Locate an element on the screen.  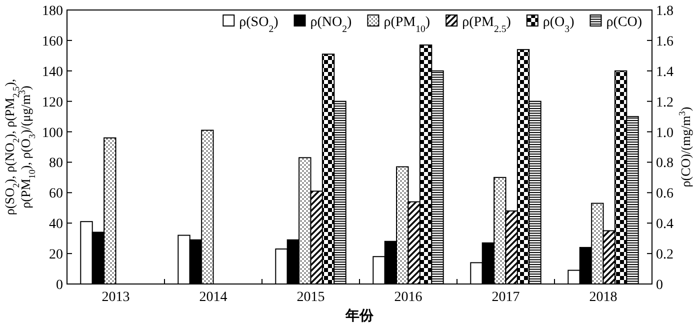
legend-label: ρ(NO$_{2}$) is located at coordinates (331, 24).